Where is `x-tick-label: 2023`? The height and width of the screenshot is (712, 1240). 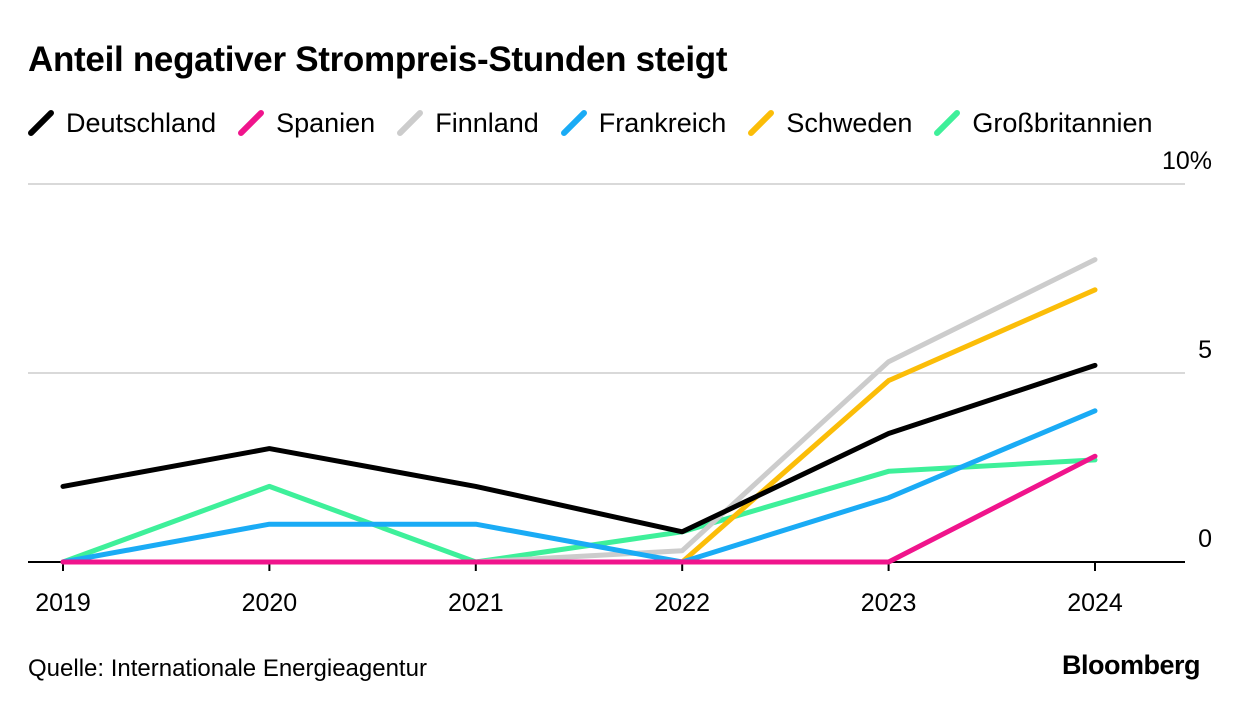 x-tick-label: 2023 is located at coordinates (889, 603).